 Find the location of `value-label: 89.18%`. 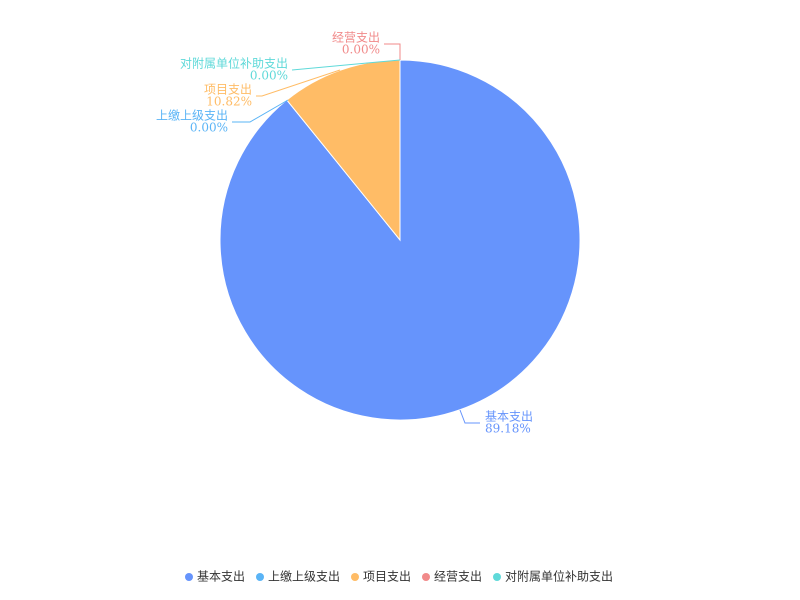

value-label: 89.18% is located at coordinates (508, 429).